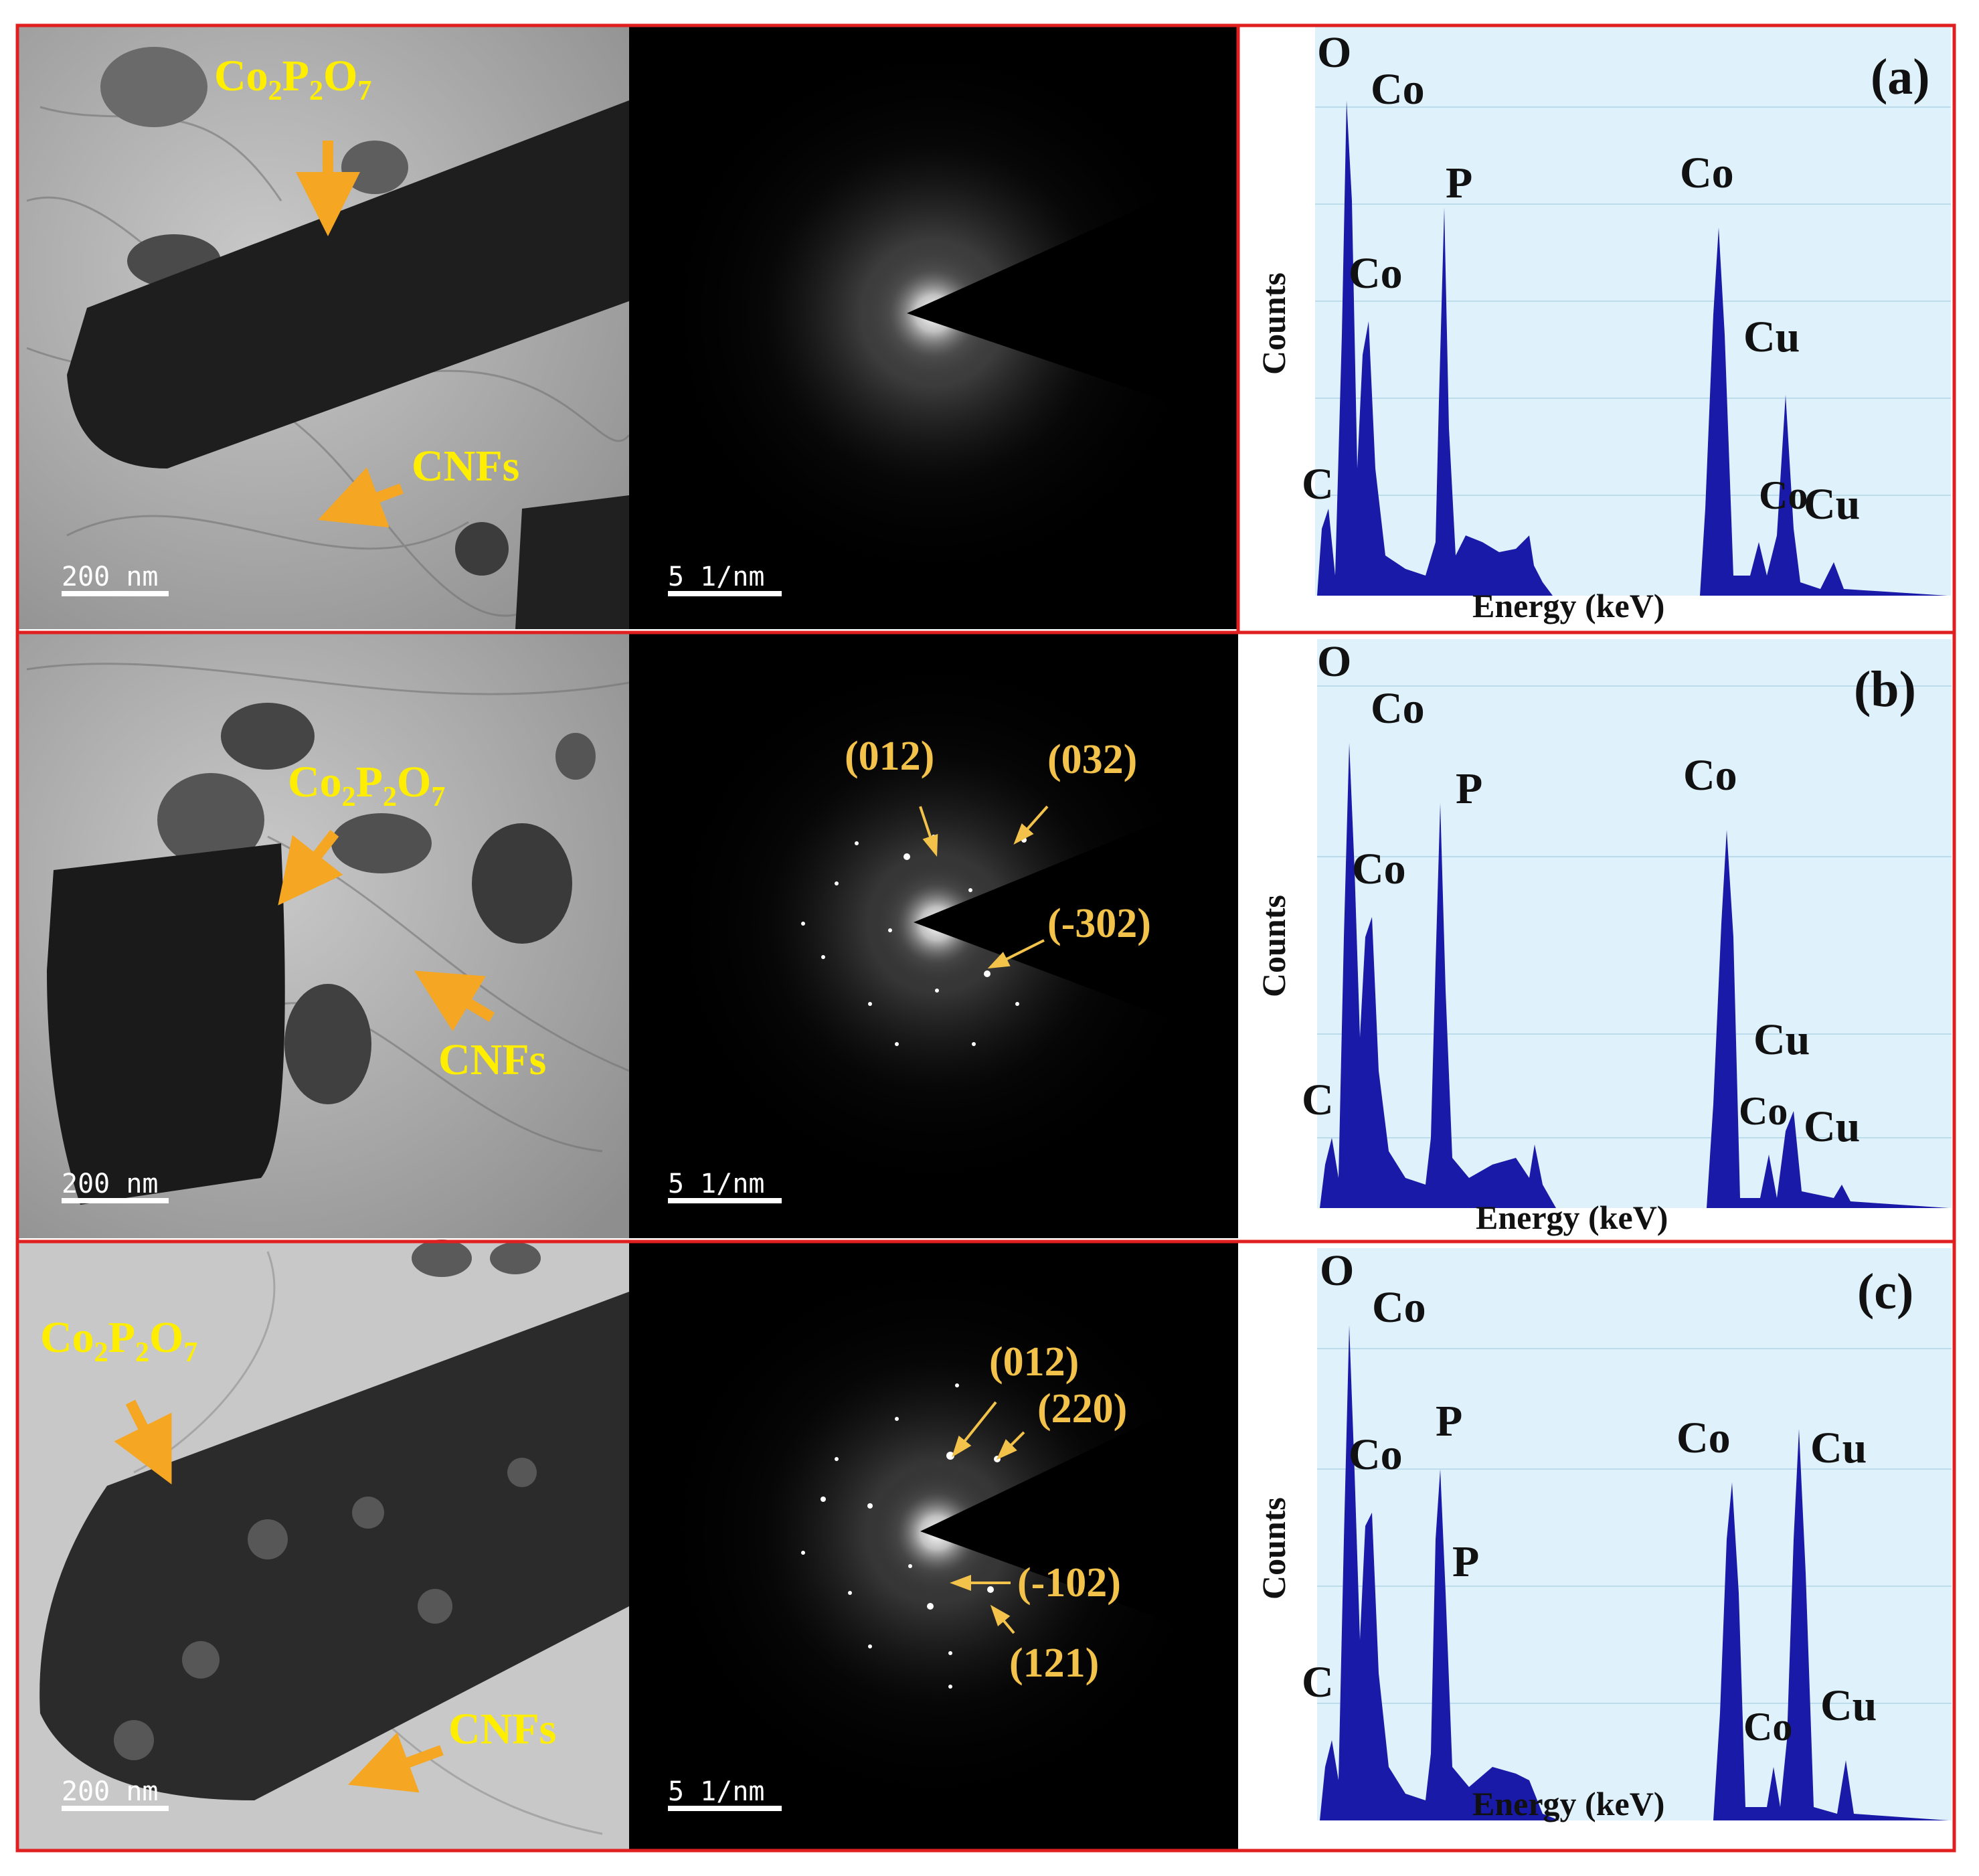 This screenshot has width=1979, height=1876. Describe the element at coordinates (1885, 1292) in the screenshot. I see `panel-label: (c)` at that location.